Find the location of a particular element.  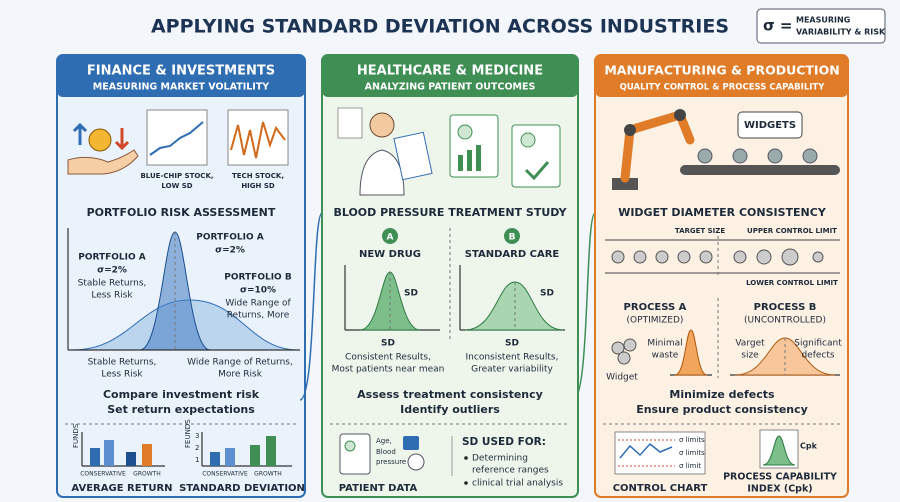

process: (OPTIMIZED) is located at coordinates (655, 321).